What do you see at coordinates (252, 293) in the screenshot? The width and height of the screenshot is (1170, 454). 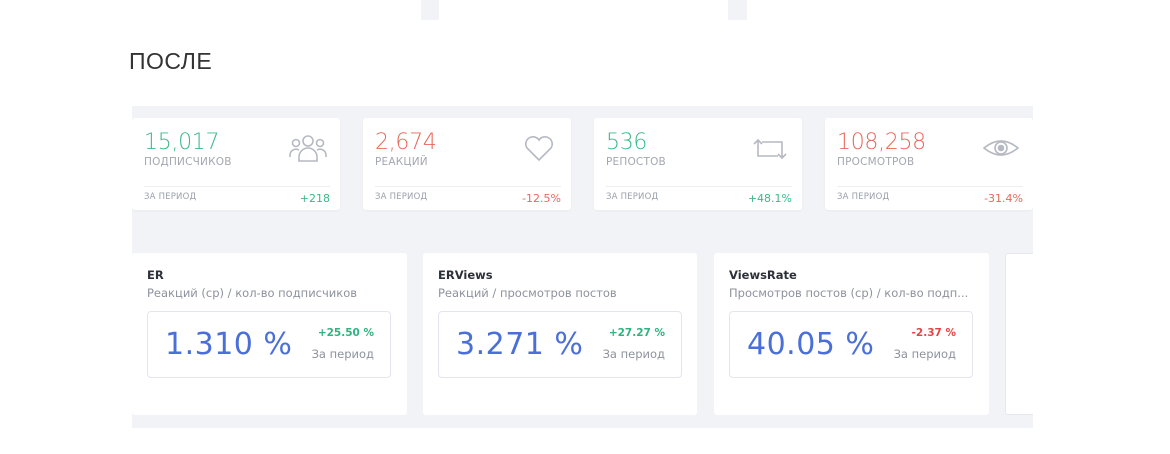 I see `metric-subtitle: Реакций (ср) / кол-во подписчиков` at bounding box center [252, 293].